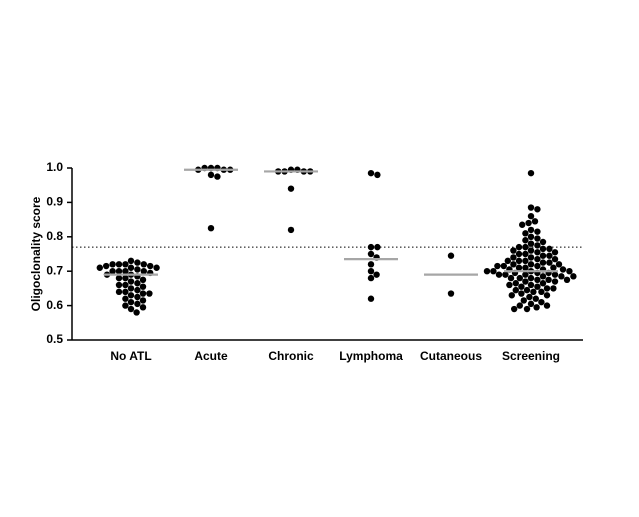  Describe the element at coordinates (54, 236) in the screenshot. I see `y-tick-label: 0.8` at that location.